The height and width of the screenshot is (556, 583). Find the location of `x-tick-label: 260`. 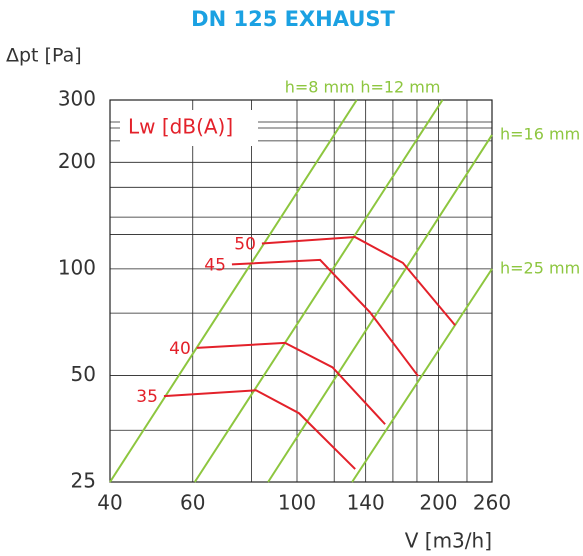

x-tick-label: 260 is located at coordinates (492, 503).